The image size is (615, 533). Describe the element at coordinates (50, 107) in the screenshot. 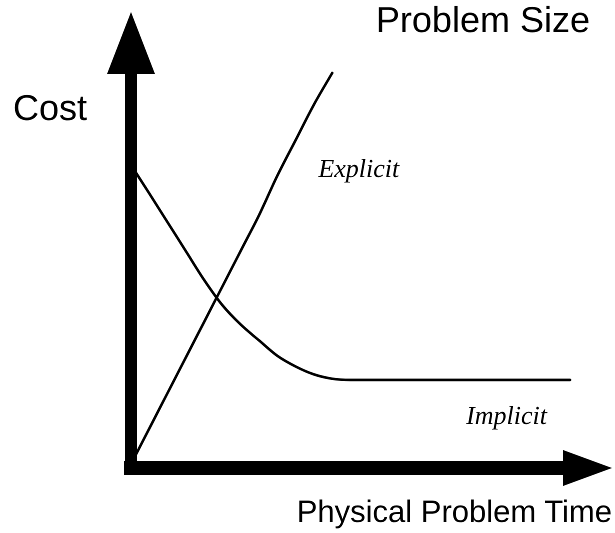

I see `y-axis-title: Cost` at that location.